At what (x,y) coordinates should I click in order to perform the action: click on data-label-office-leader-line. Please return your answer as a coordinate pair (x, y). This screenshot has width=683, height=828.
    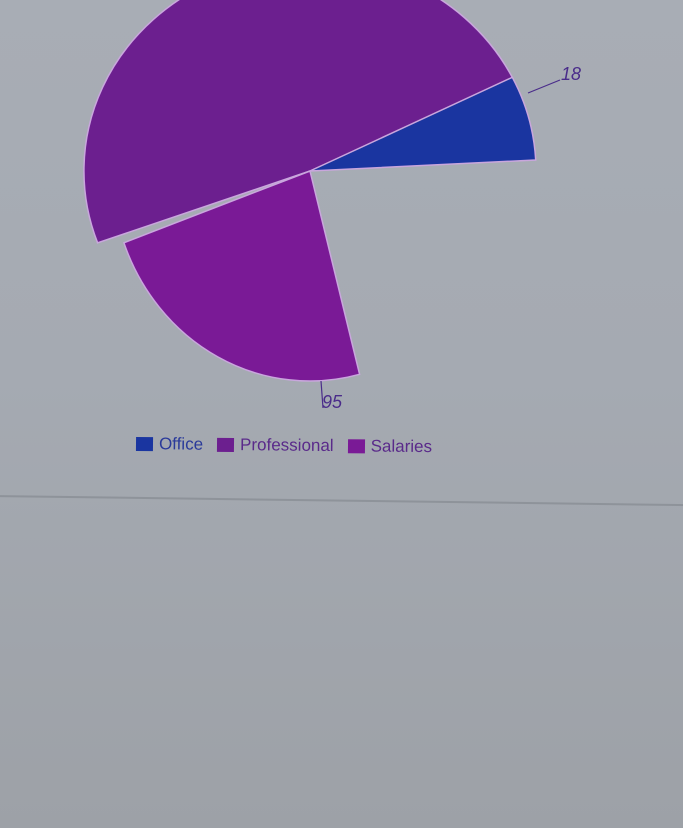
    Looking at the image, I should click on (544, 86).